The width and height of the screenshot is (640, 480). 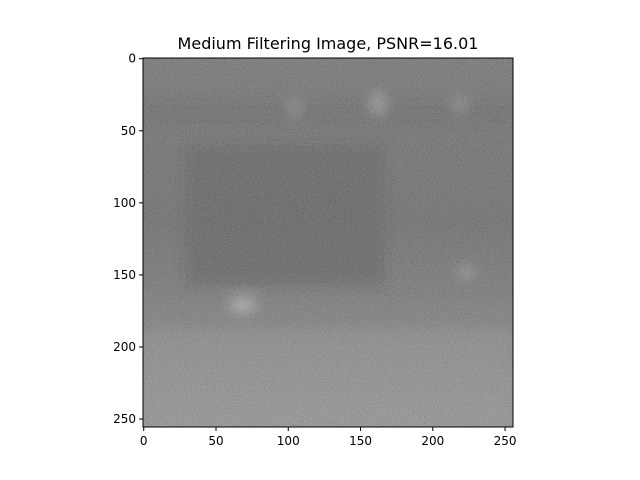 I want to click on x-tick-label: 100, so click(x=288, y=441).